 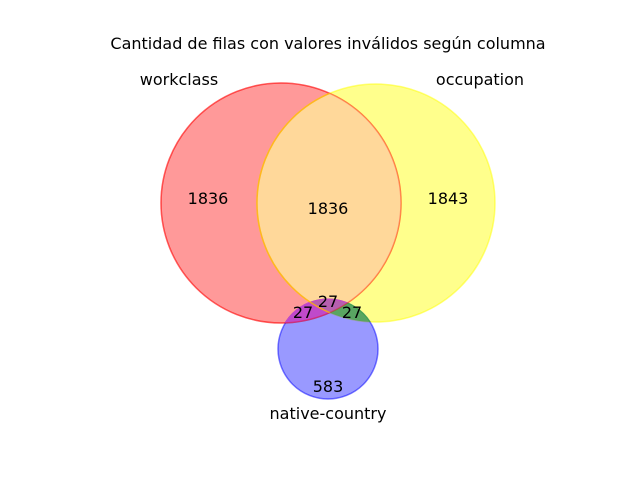 I want to click on region-ac-count: 27, so click(x=303, y=312).